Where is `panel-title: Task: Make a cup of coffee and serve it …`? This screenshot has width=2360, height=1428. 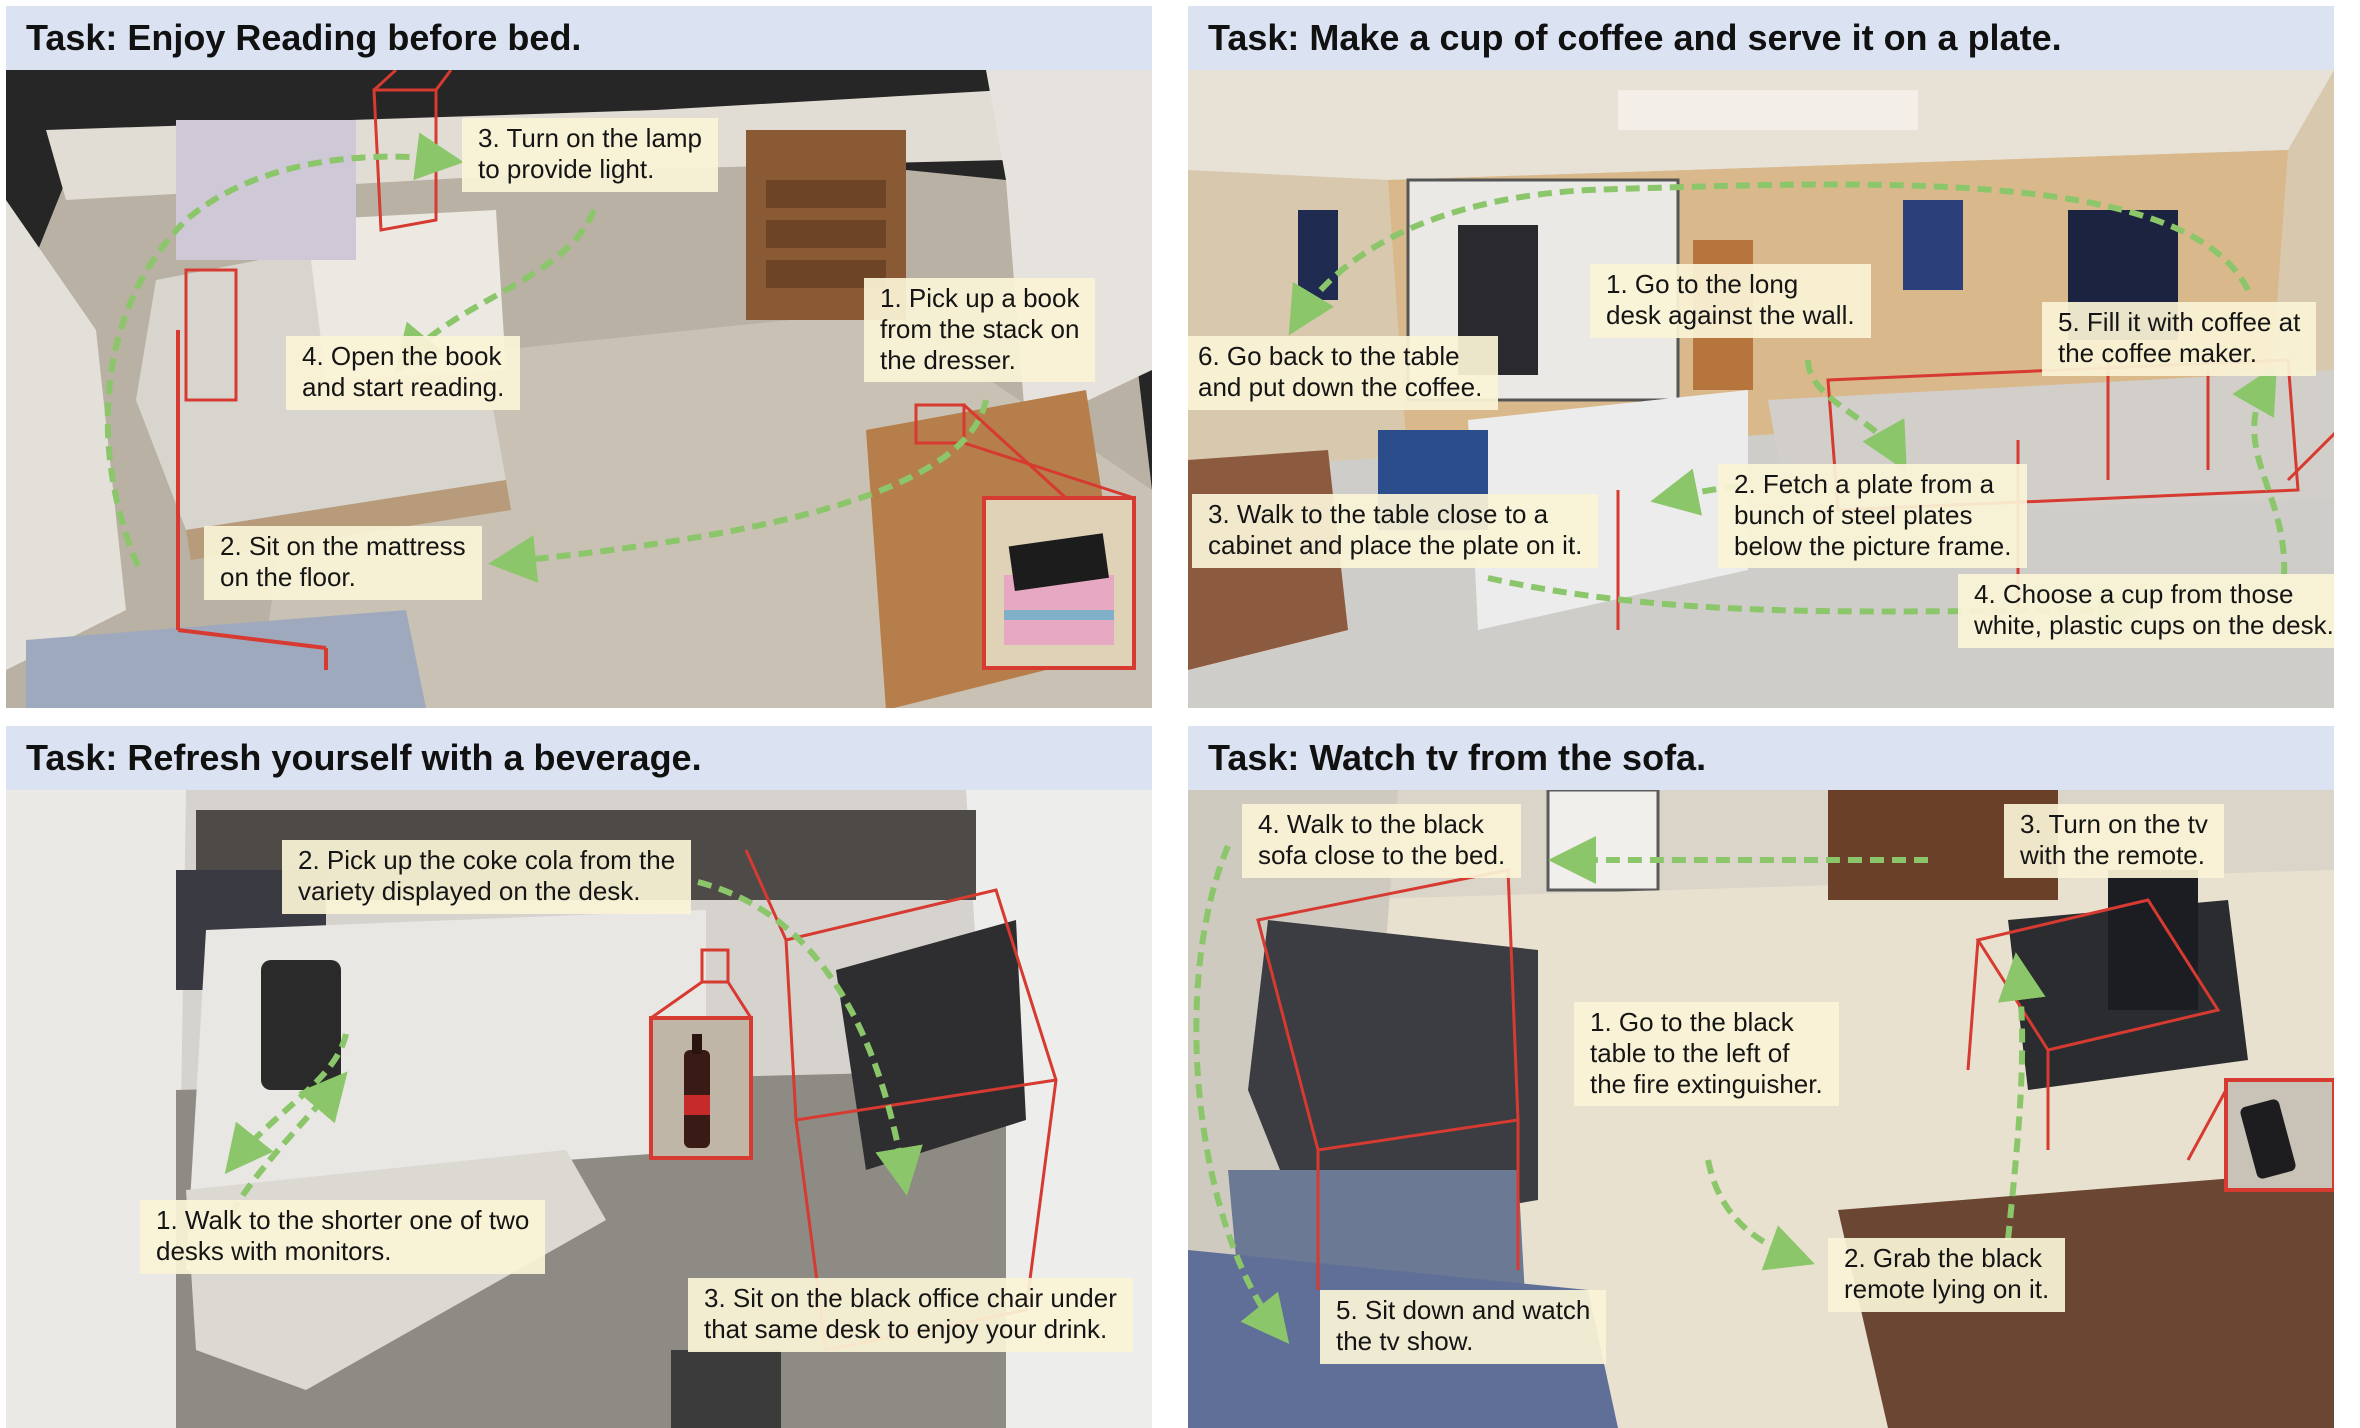 panel-title: Task: Make a cup of coffee and serve it … is located at coordinates (1635, 37).